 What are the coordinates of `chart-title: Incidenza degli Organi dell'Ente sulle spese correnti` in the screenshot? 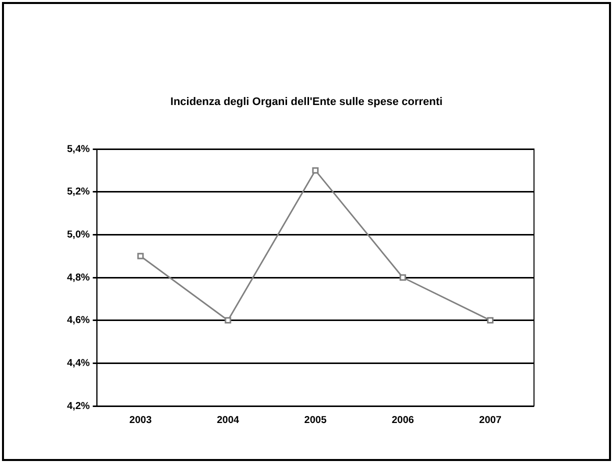 It's located at (306, 102).